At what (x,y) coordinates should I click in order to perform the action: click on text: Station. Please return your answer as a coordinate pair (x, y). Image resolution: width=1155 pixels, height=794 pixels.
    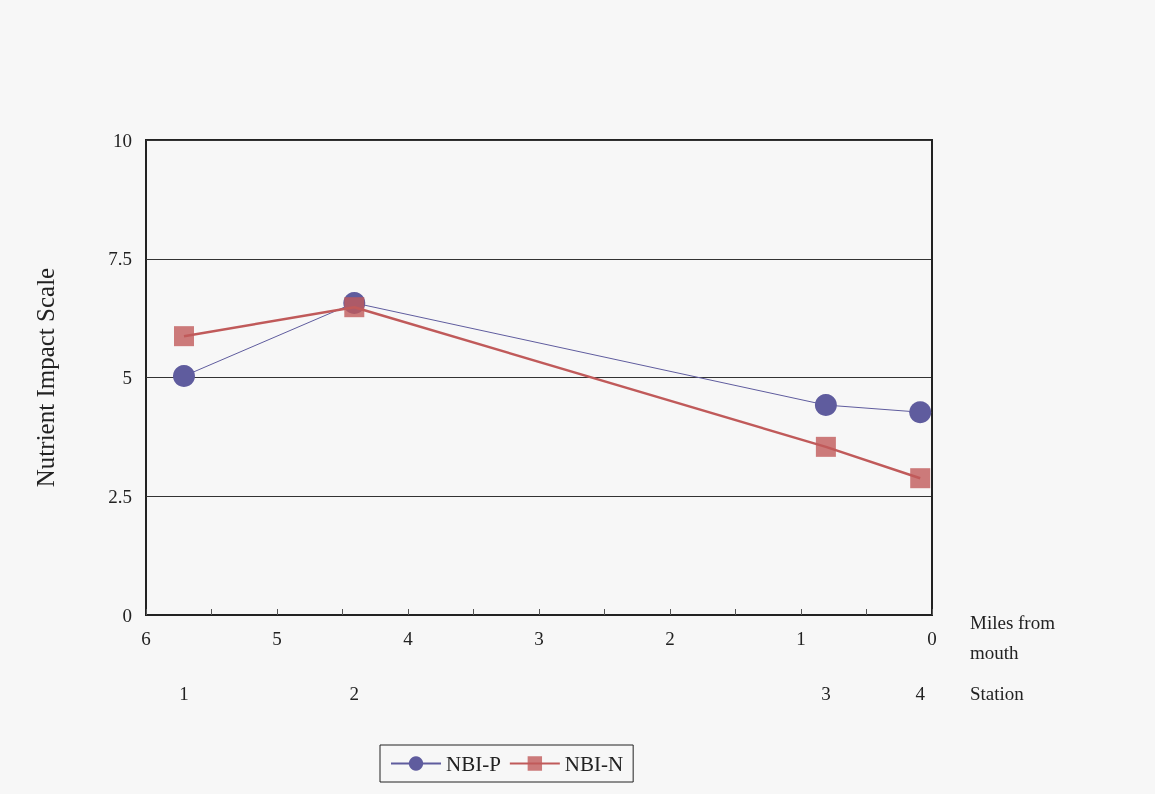
    Looking at the image, I should click on (997, 693).